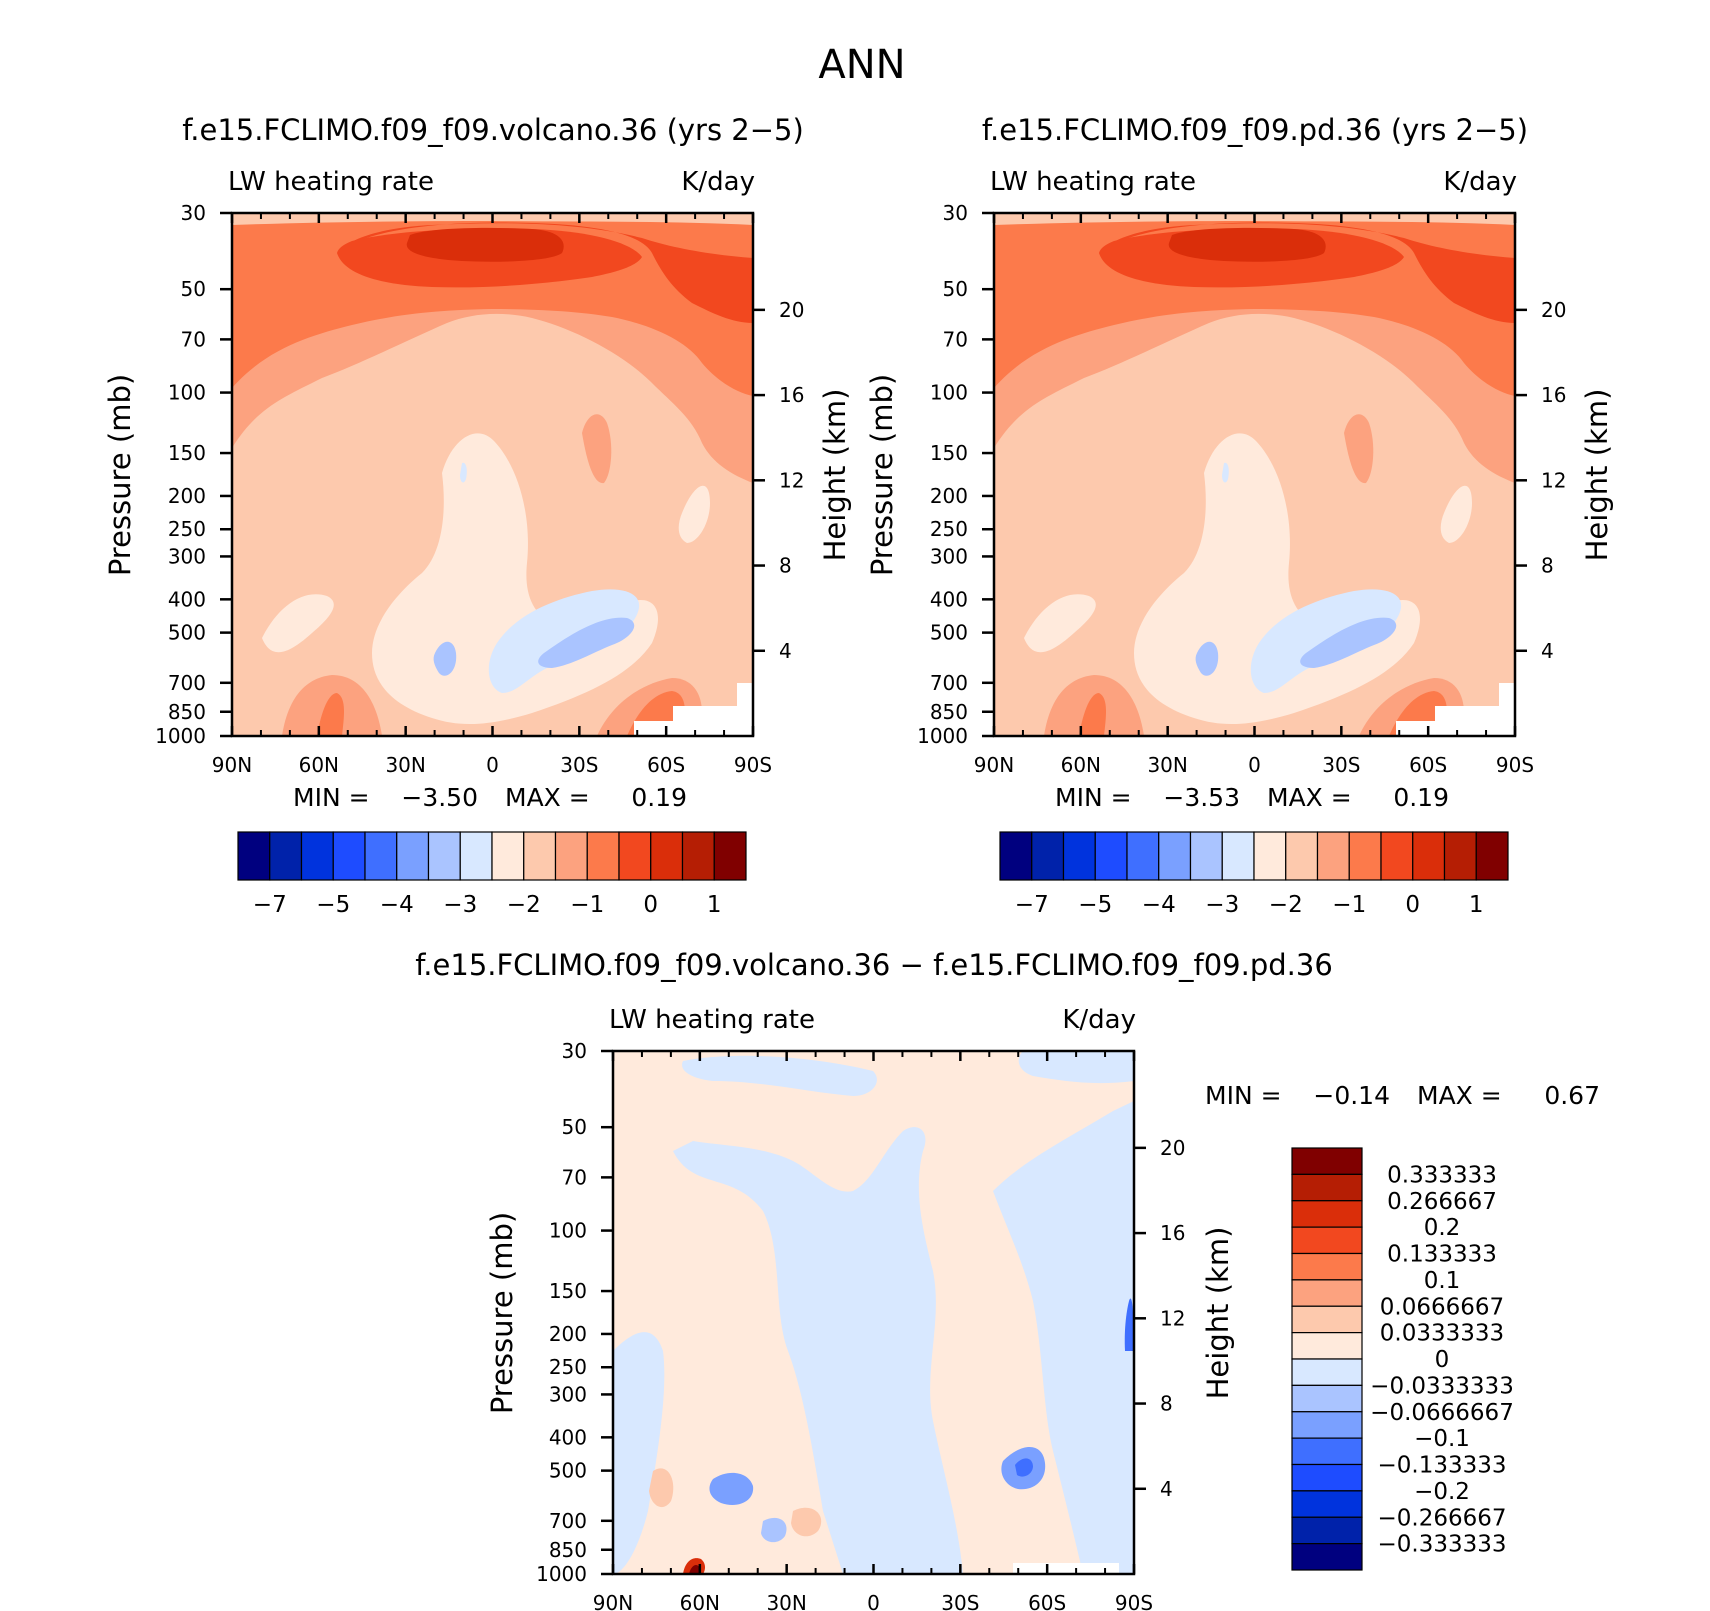 The width and height of the screenshot is (1710, 1611). I want to click on colorbar-label: −3, so click(1222, 905).